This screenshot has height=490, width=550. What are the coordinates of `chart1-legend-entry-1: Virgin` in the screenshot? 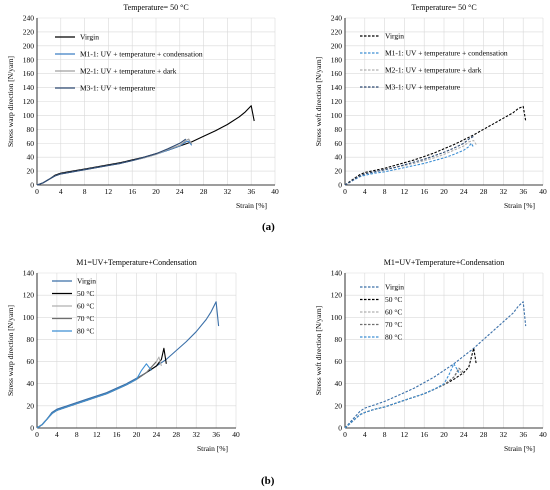 It's located at (89, 37).